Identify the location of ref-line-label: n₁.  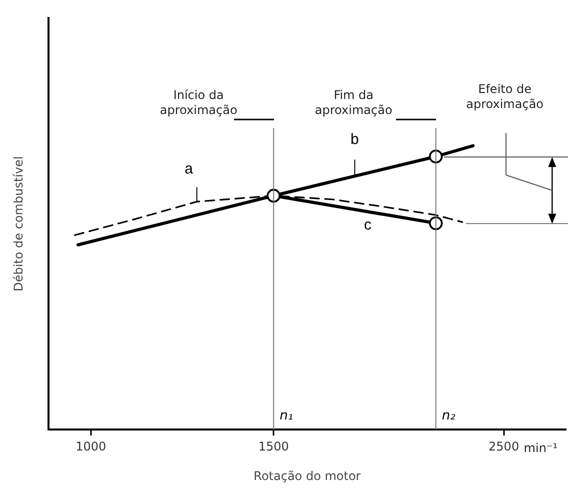
(287, 416).